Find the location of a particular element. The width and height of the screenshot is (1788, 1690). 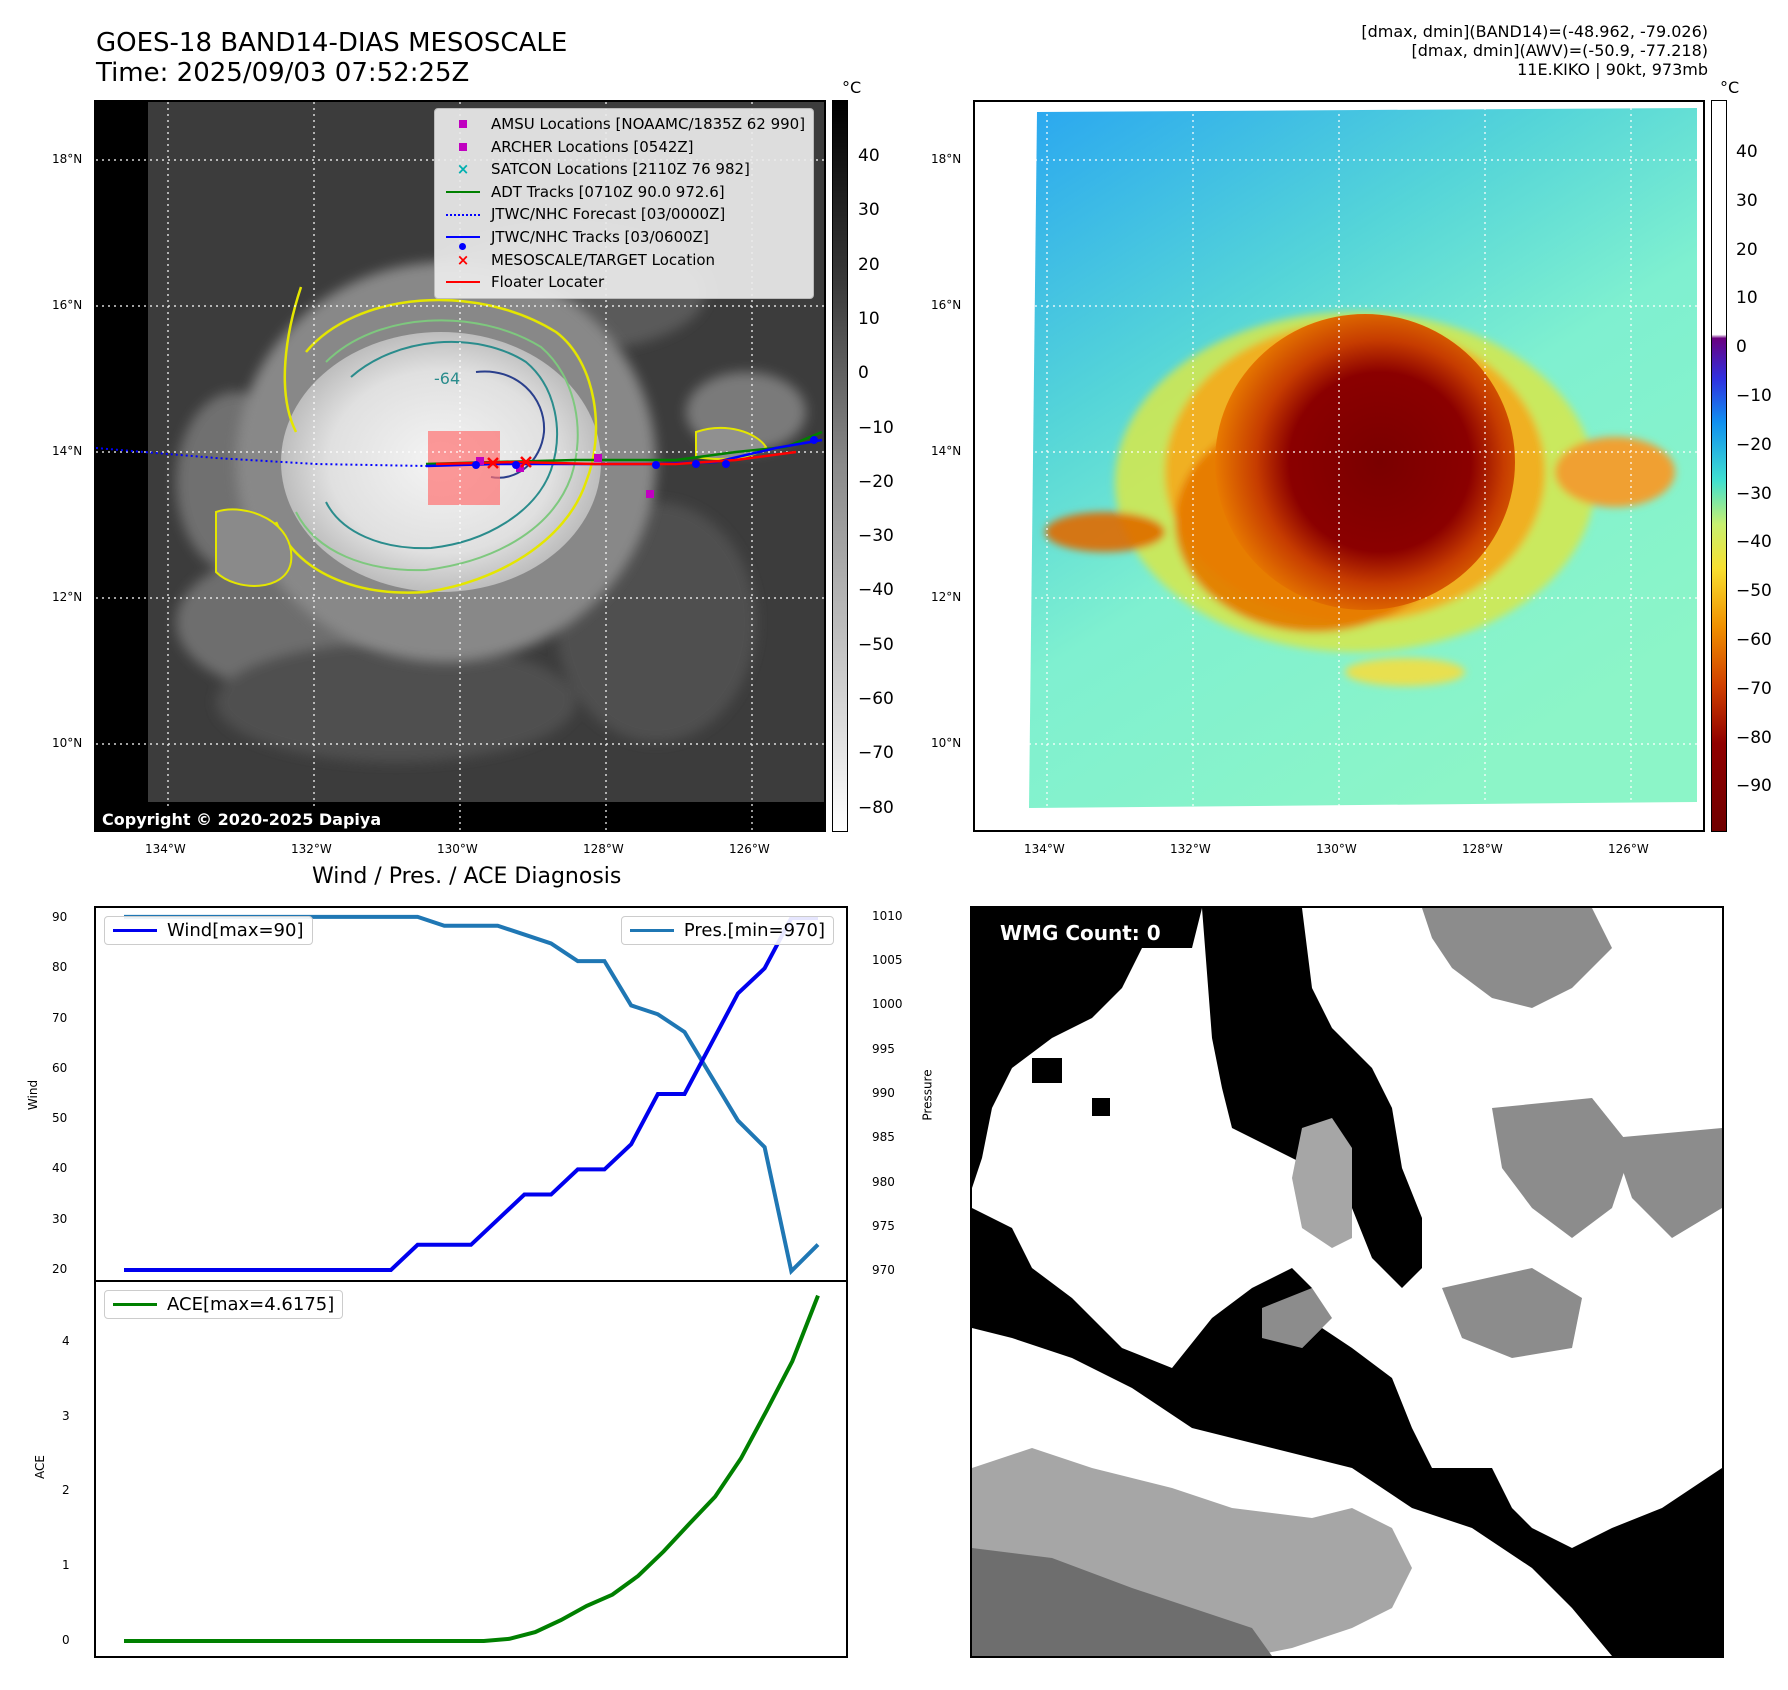

colorbar-tick: −90 is located at coordinates (1754, 786).